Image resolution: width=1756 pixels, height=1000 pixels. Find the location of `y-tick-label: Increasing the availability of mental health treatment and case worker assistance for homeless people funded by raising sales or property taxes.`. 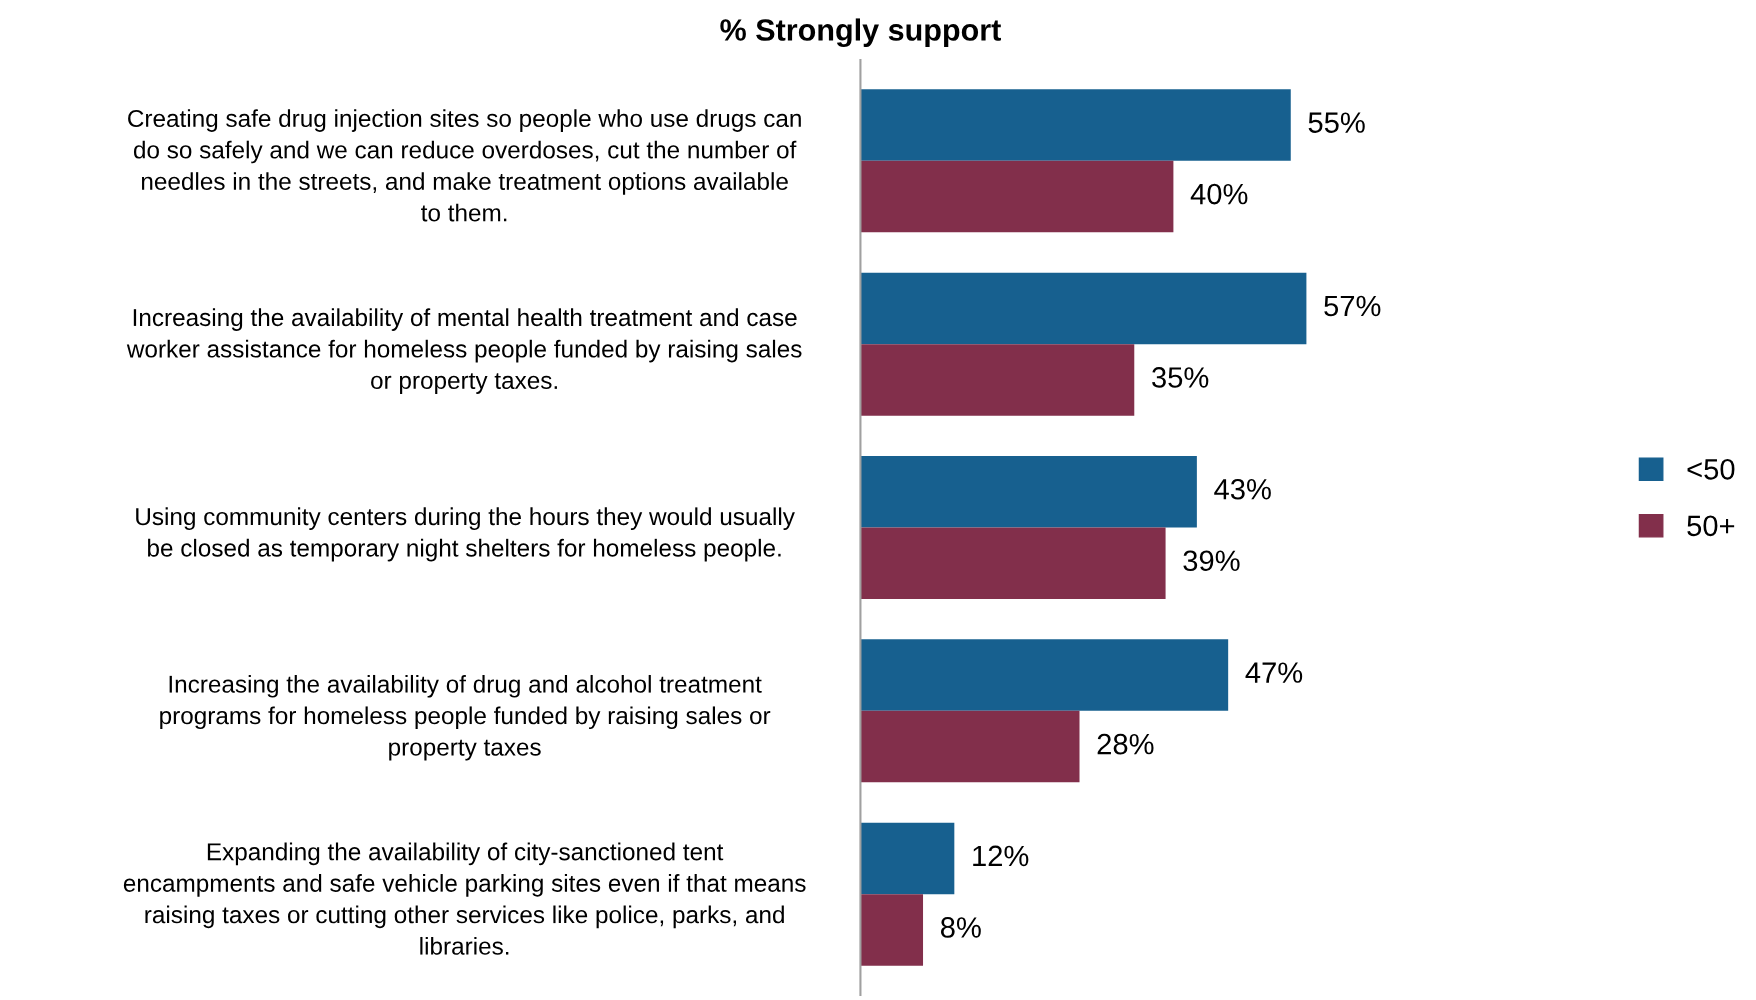

y-tick-label: Increasing the availability of mental health treatment and case worker assistance for homeless people funded by raising sales or property taxes. is located at coordinates (464, 351).